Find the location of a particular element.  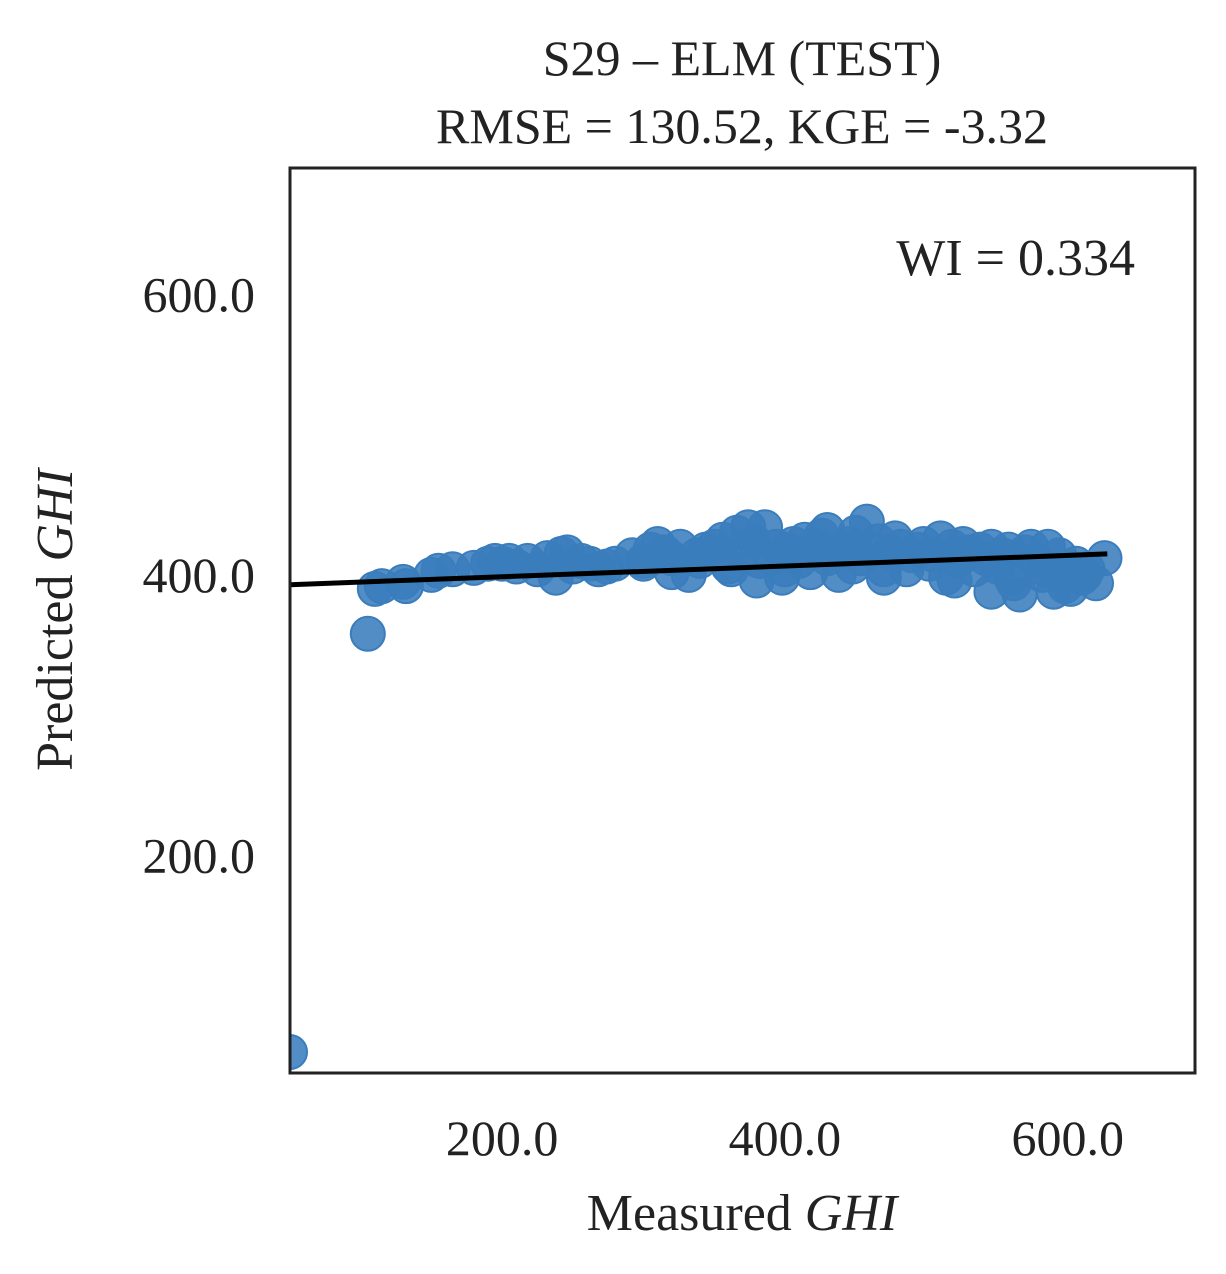

y-axis-label-italic: GHI is located at coordinates (55, 513).